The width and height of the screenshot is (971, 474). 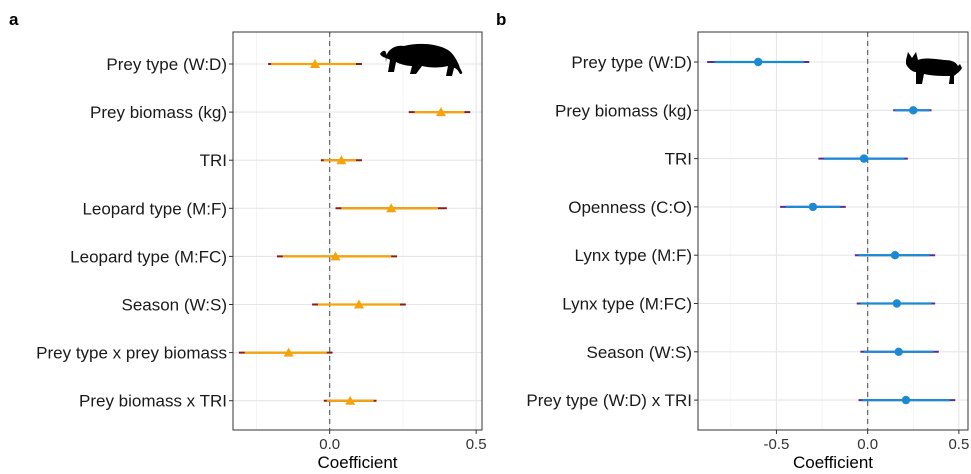 I want to click on panel-a-letter: a, so click(x=14, y=19).